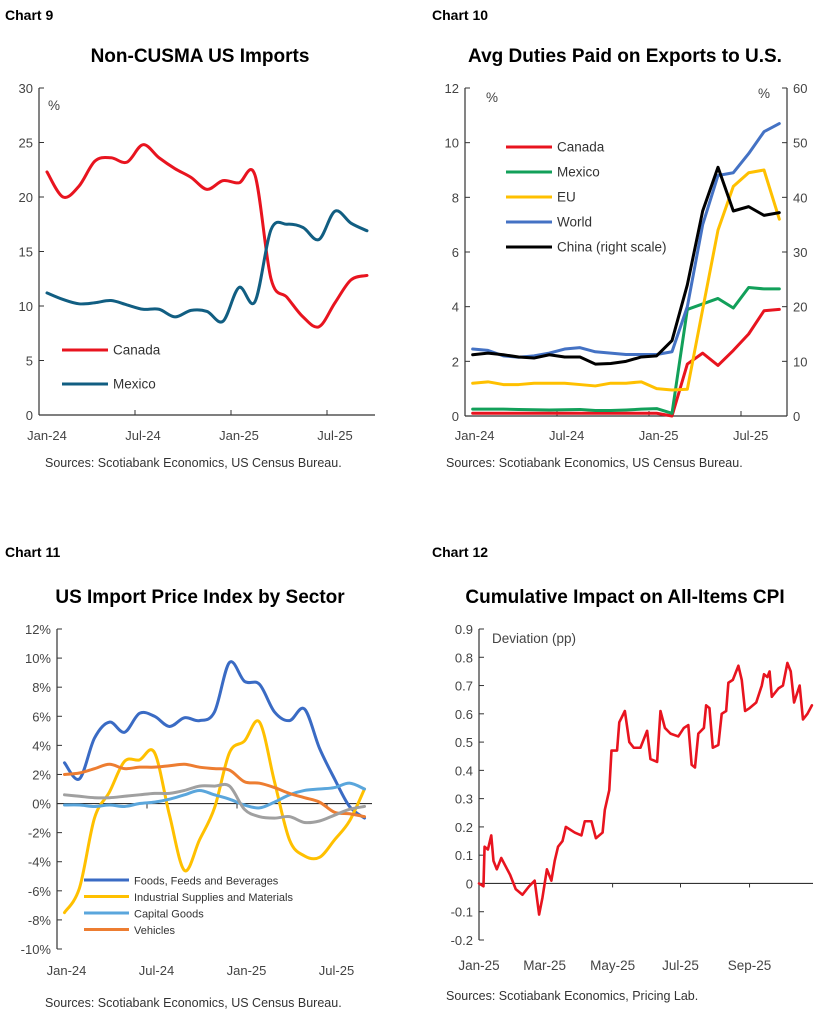 This screenshot has width=828, height=1023. I want to click on y-tick-label: 0.7, so click(464, 686).